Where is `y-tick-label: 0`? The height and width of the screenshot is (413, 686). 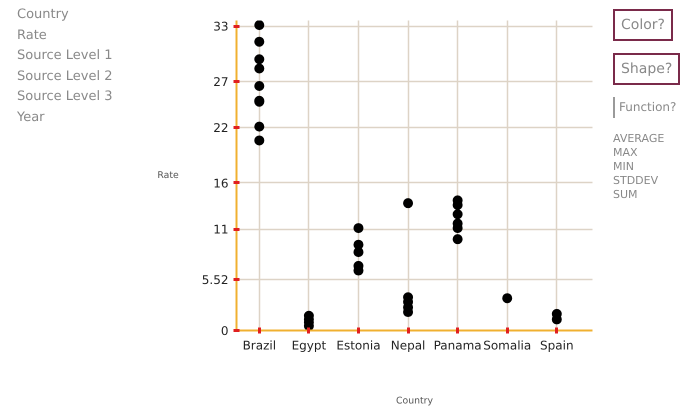 y-tick-label: 0 is located at coordinates (224, 331).